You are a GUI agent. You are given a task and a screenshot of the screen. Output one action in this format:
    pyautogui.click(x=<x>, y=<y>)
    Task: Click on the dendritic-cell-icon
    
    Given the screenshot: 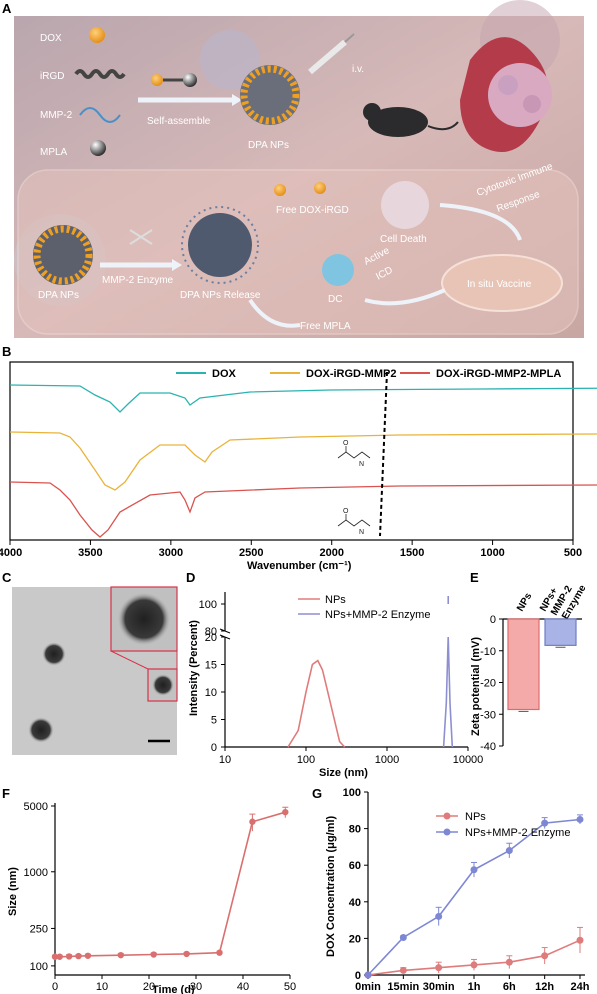 What is the action you would take?
    pyautogui.click(x=338, y=270)
    